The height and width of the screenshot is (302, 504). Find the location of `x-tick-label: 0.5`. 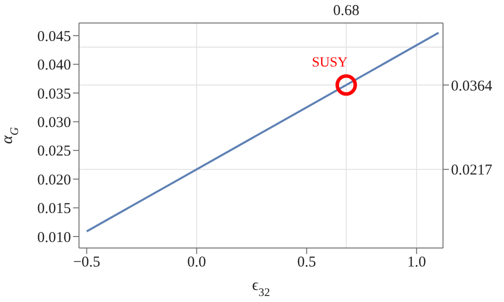

x-tick-label: 0.5 is located at coordinates (306, 262).